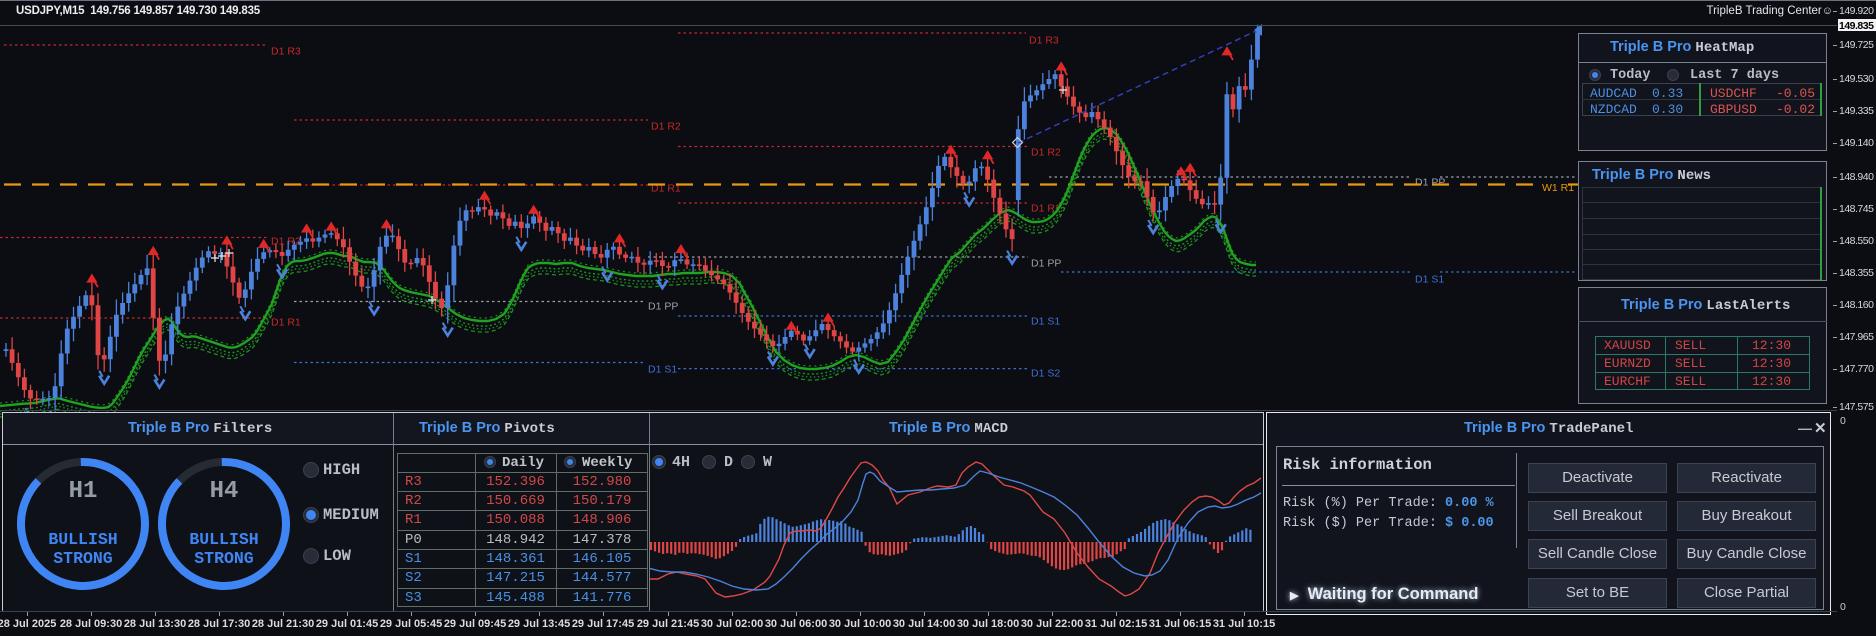  I want to click on svg-text: D1 S2, so click(1045, 374).